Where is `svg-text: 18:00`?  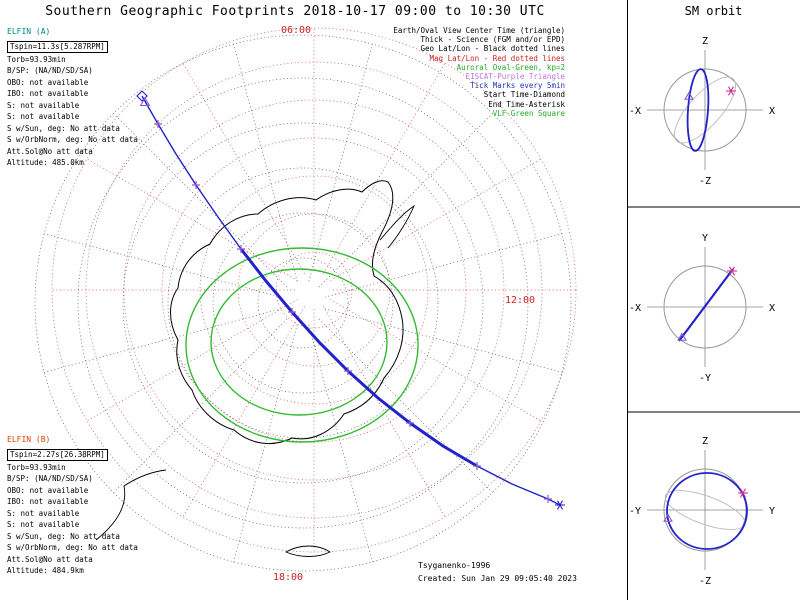 svg-text: 18:00 is located at coordinates (288, 577).